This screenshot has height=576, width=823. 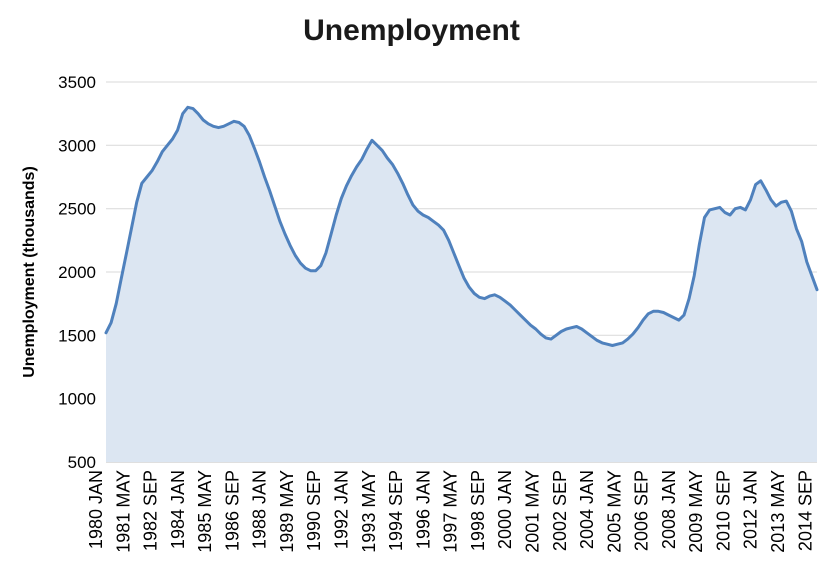 What do you see at coordinates (587, 509) in the screenshot?
I see `x-tick-label: 2004 JAN` at bounding box center [587, 509].